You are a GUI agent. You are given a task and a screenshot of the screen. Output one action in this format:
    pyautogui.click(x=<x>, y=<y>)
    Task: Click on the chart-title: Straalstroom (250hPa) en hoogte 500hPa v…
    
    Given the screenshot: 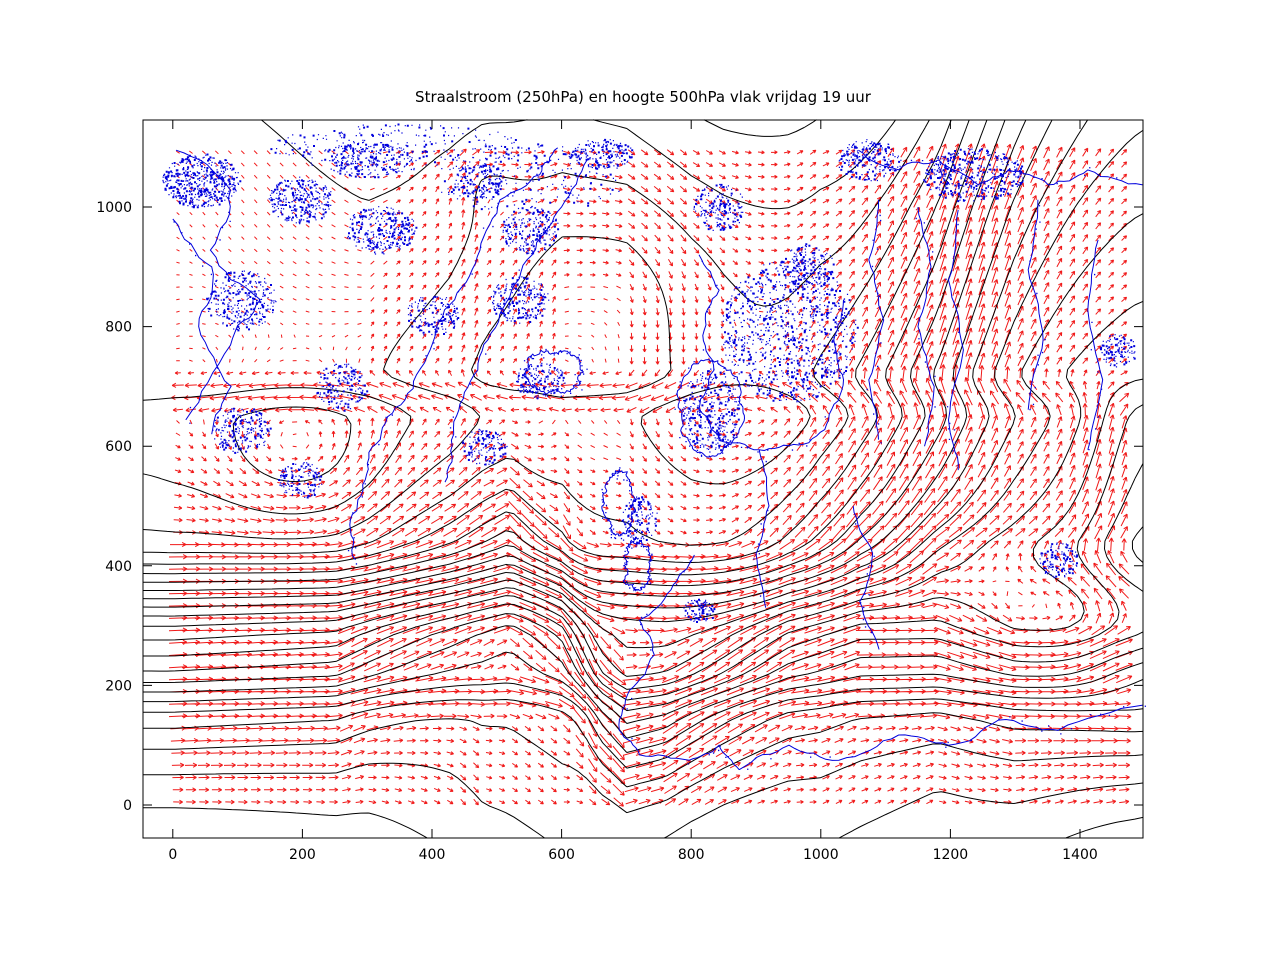 What is the action you would take?
    pyautogui.click(x=643, y=97)
    